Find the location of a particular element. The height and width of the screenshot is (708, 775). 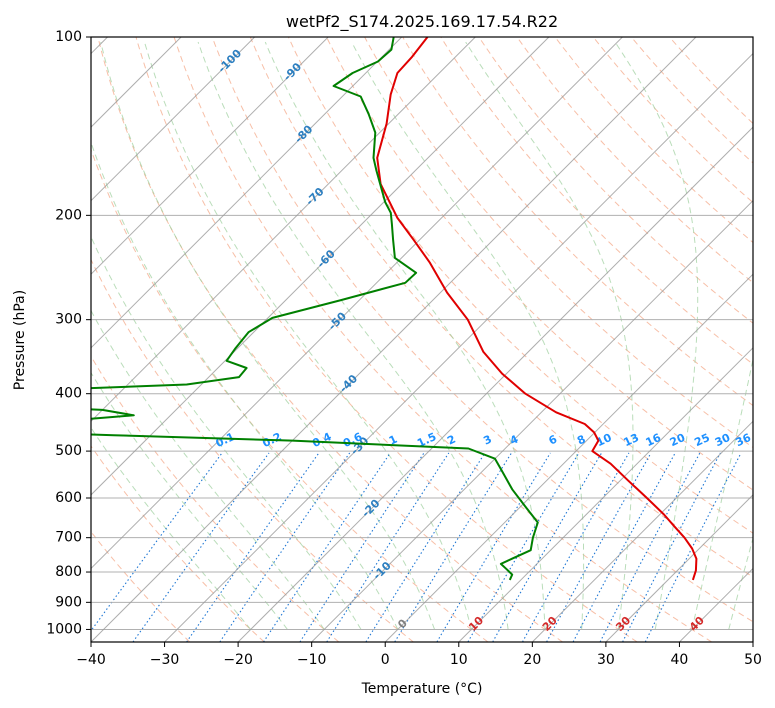

mixing-ratio-label: 3 is located at coordinates (487, 440).